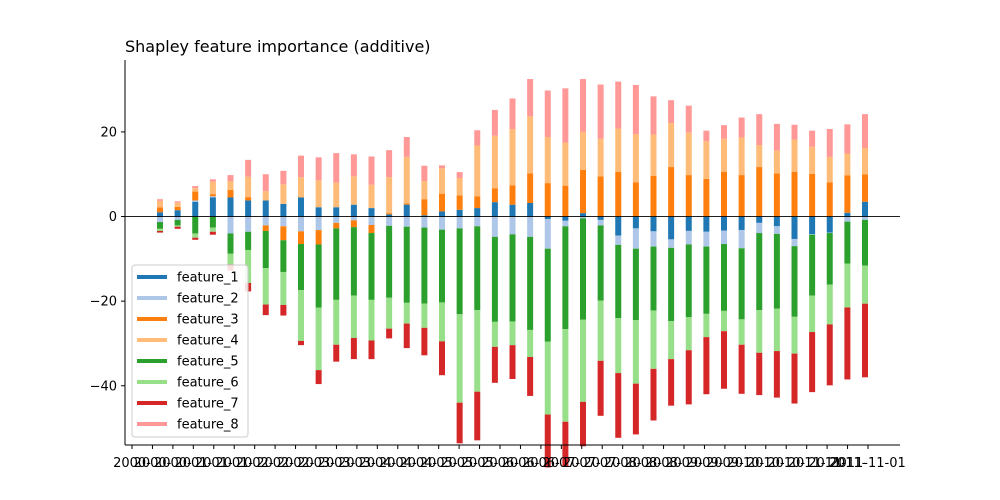 This screenshot has width=1000, height=500. I want to click on legend-label-feature_6: feature_6, so click(208, 383).